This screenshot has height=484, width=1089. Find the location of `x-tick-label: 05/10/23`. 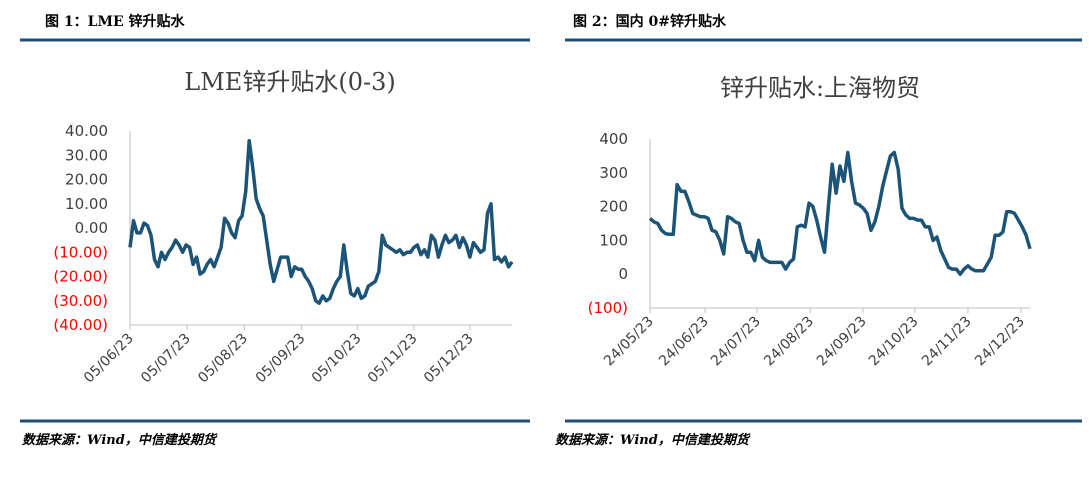

x-tick-label: 05/10/23 is located at coordinates (337, 359).